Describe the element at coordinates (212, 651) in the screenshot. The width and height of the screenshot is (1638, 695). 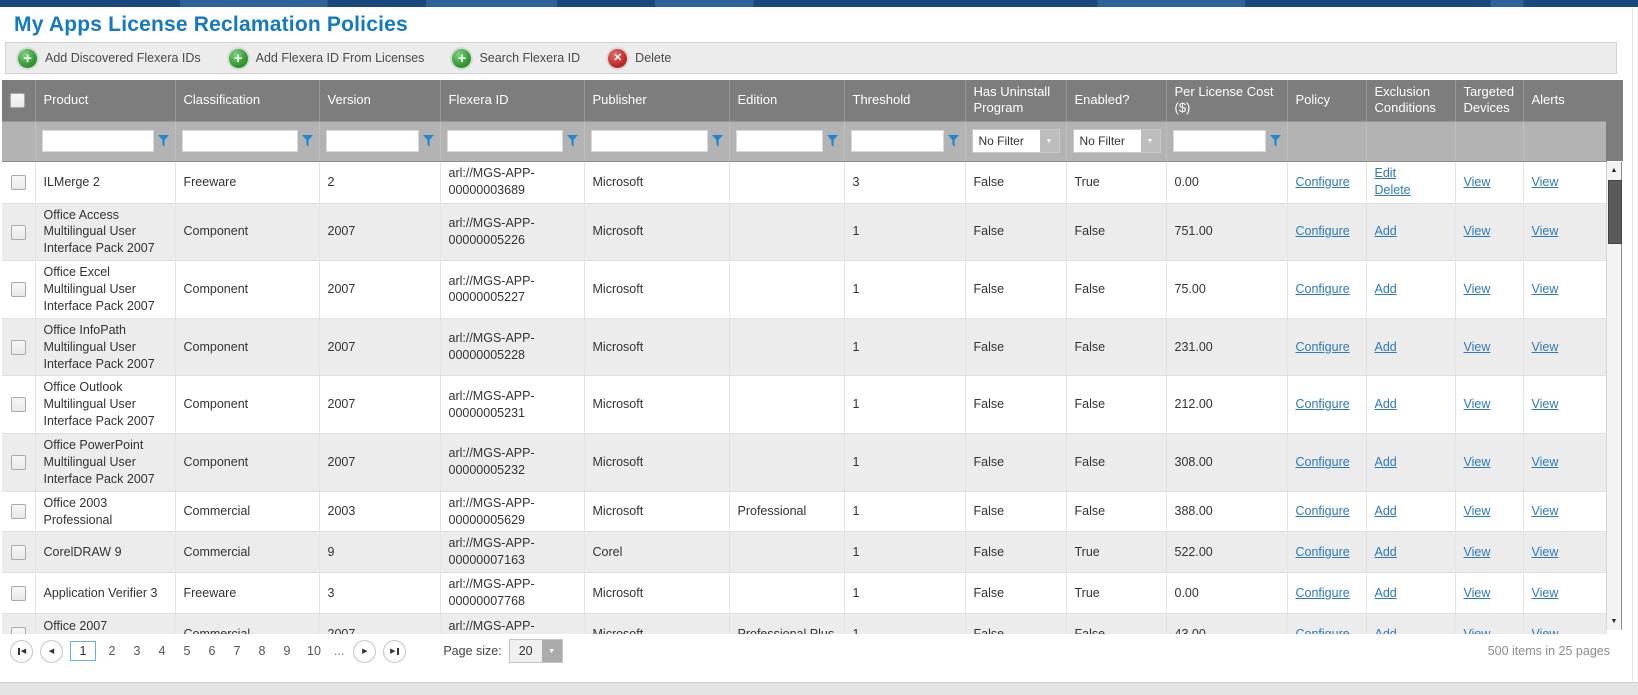
I see `page-number: 6` at that location.